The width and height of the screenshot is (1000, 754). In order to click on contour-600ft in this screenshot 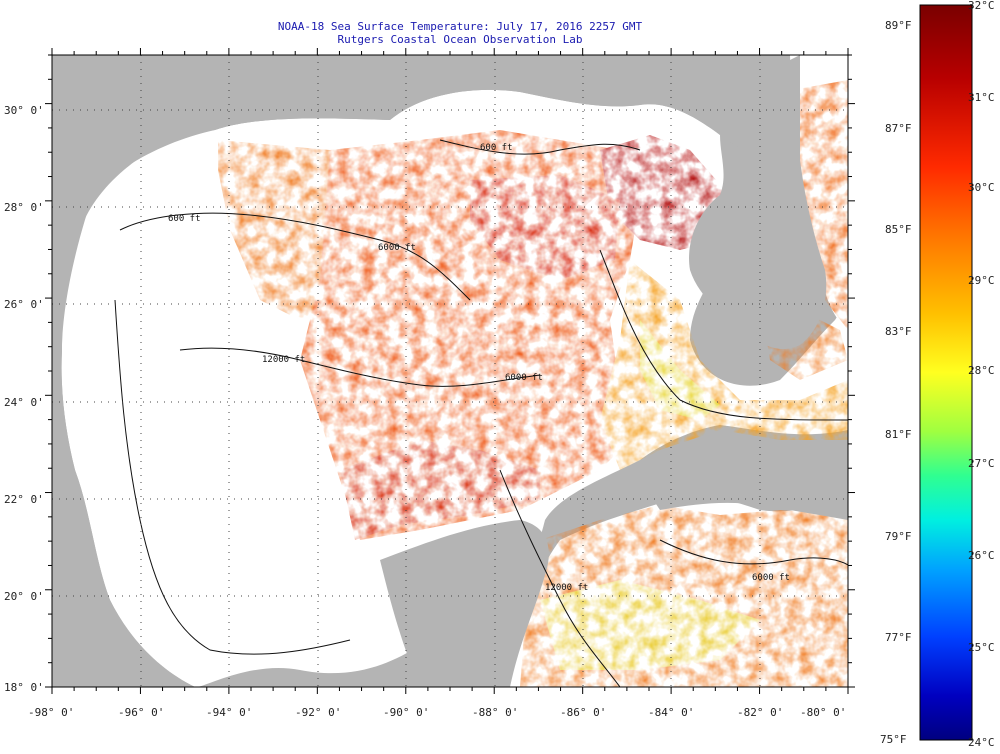, I will do `click(295, 256)`.